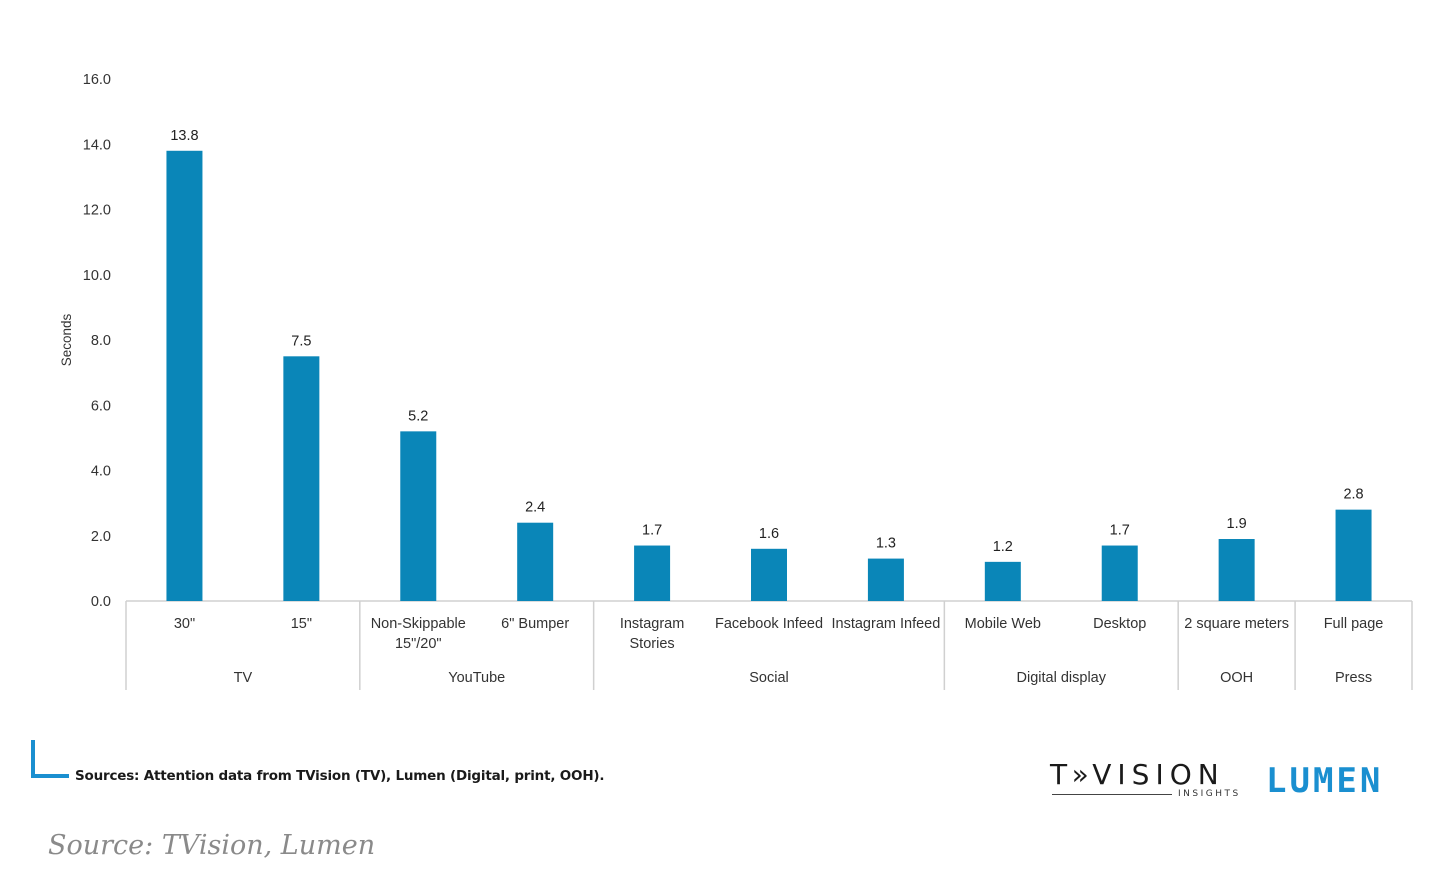 This screenshot has height=884, width=1452. I want to click on tvision-logo-sub: INSIGHTS, so click(1209, 794).